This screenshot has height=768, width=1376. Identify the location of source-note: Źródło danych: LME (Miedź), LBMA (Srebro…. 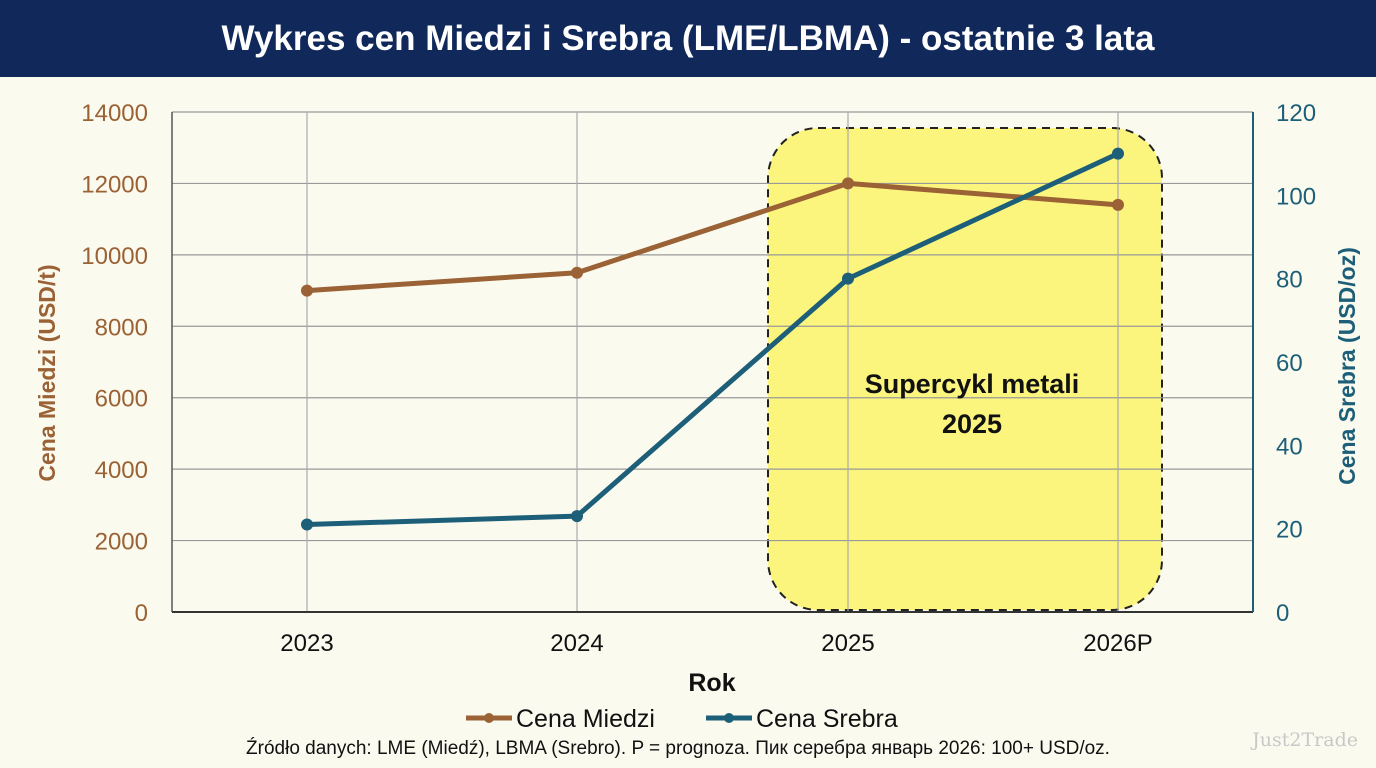
(678, 748).